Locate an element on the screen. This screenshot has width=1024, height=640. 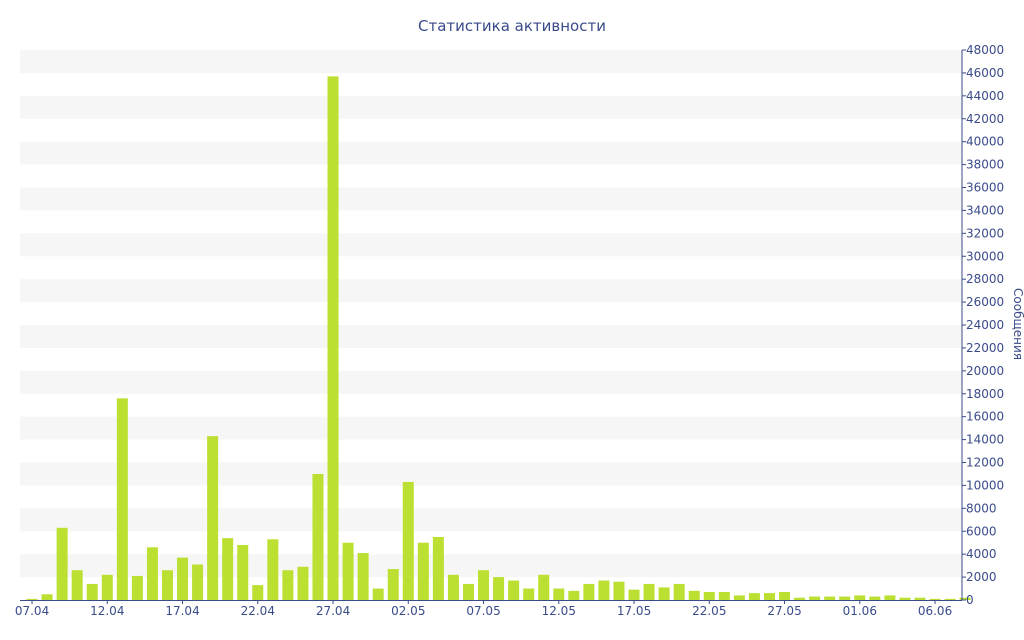
y-tick-label: 38000 is located at coordinates (985, 165).